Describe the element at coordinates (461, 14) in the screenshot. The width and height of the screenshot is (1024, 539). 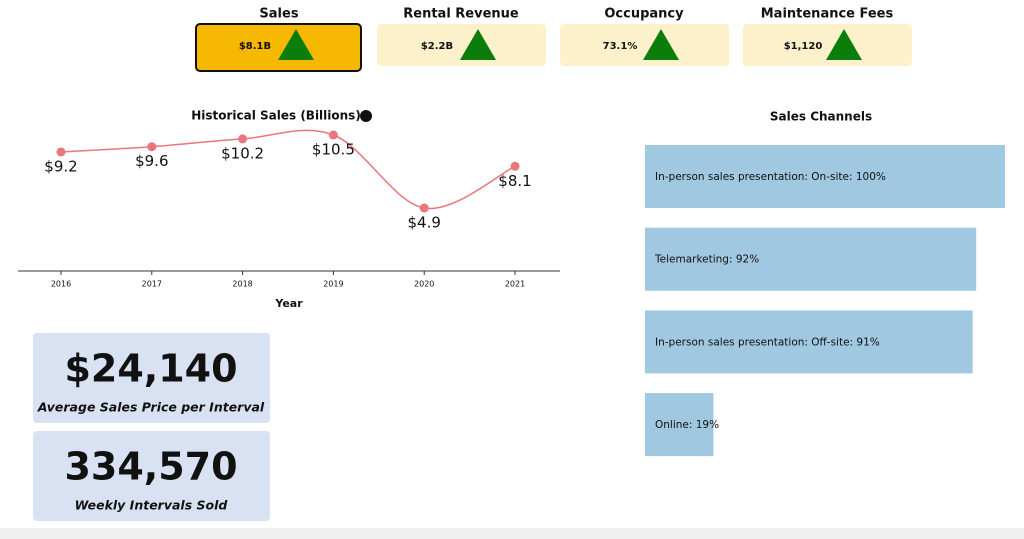
I see `kpi-title: Rental Revenue` at that location.